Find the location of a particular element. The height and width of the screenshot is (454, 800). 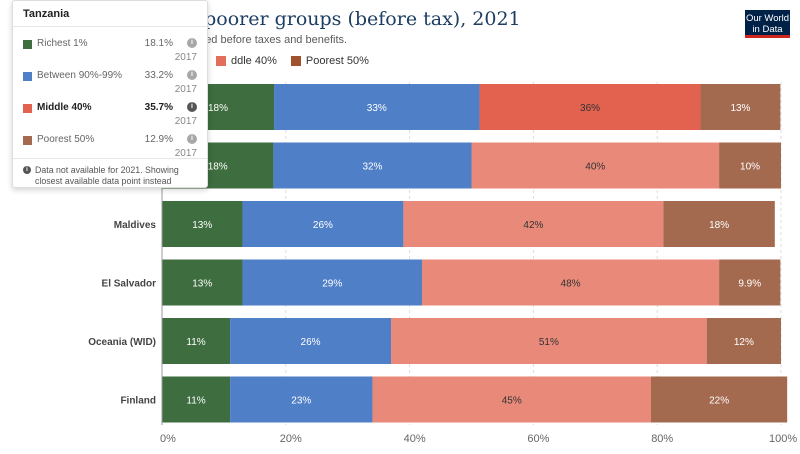

data-label: 51% is located at coordinates (549, 342).